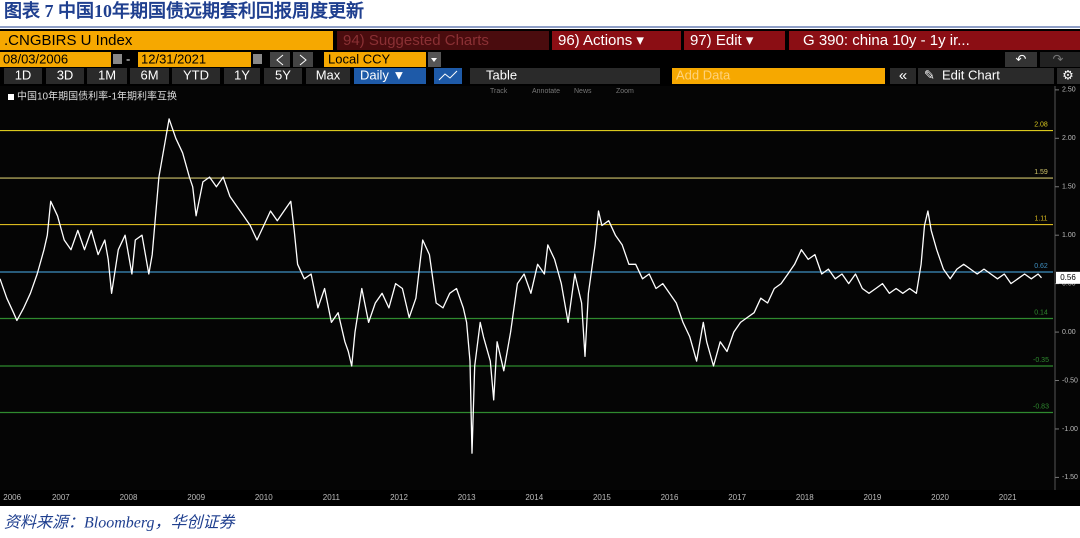 The width and height of the screenshot is (1080, 538). I want to click on settings-button, so click(1068, 76).